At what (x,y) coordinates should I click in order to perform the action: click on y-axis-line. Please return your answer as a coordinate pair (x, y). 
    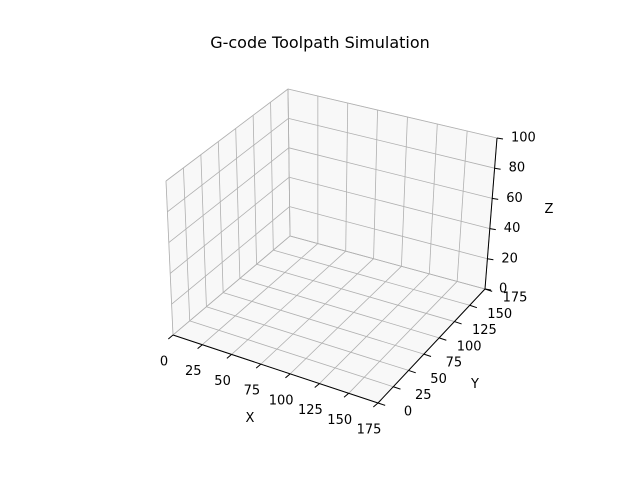
    Looking at the image, I should click on (431, 346).